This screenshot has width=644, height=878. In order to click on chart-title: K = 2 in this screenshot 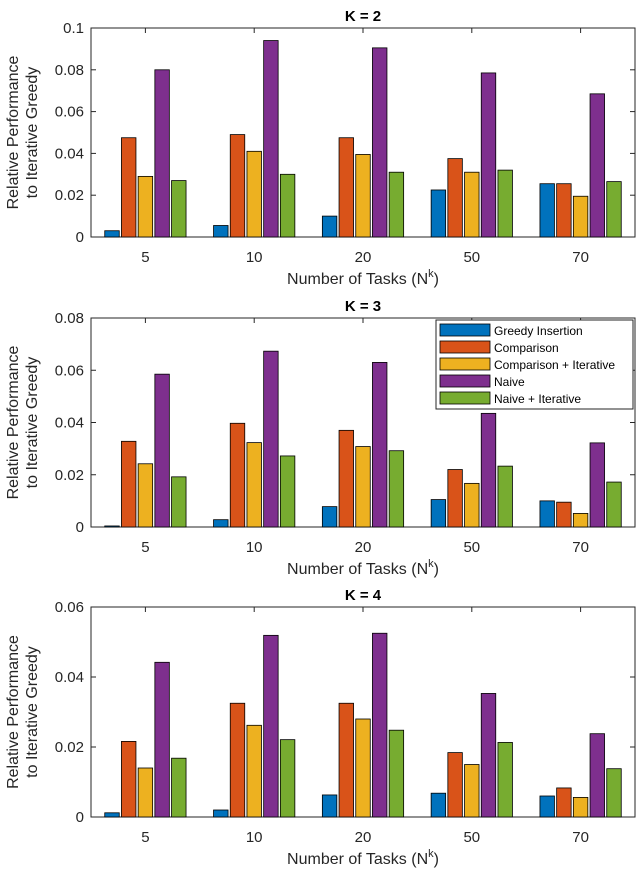, I will do `click(363, 16)`.